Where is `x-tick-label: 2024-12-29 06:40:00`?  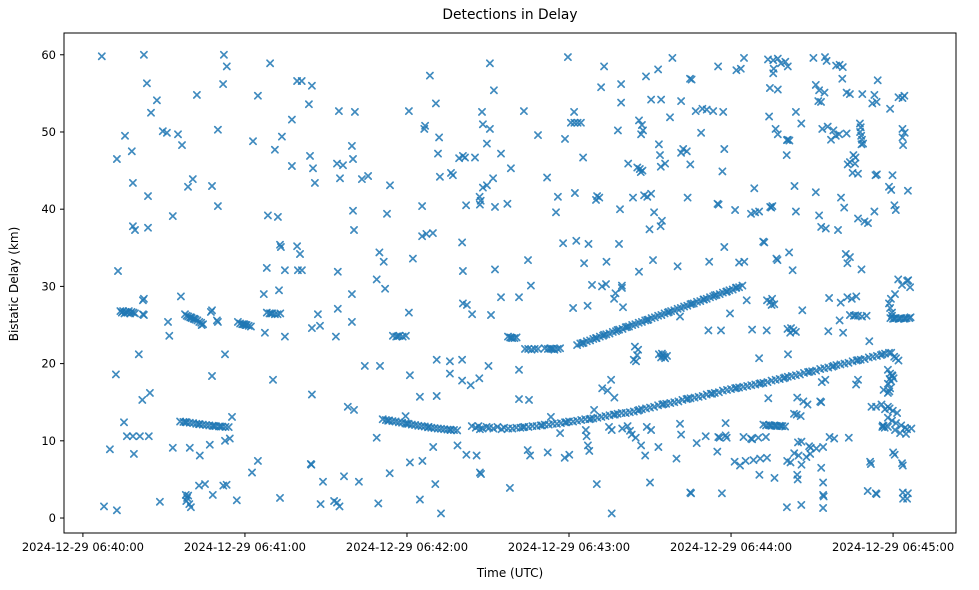
x-tick-label: 2024-12-29 06:40:00 is located at coordinates (83, 547).